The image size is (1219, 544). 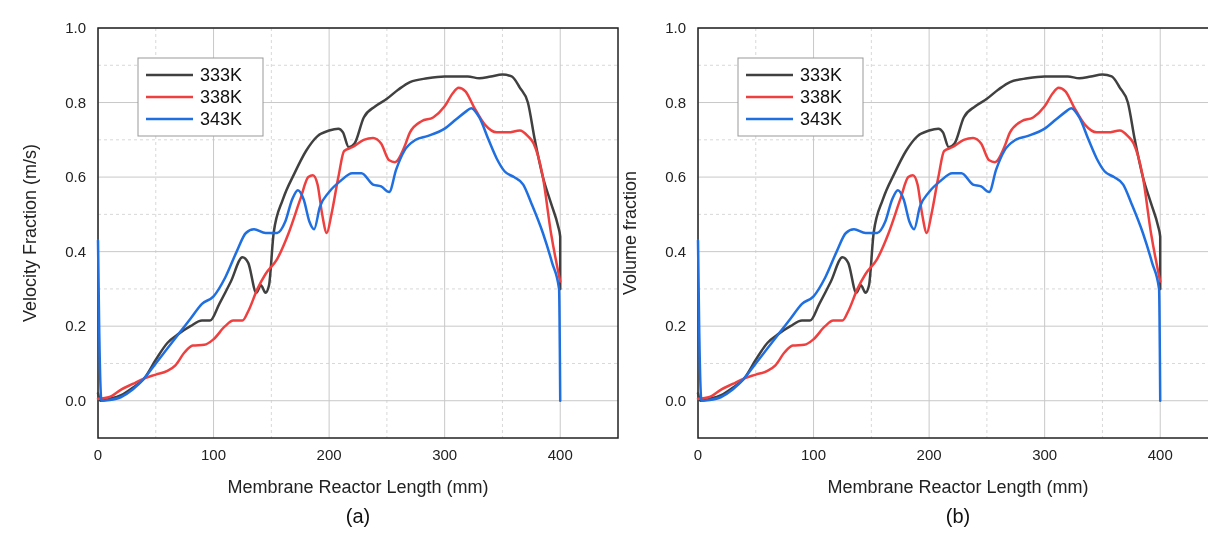 I want to click on text: (b), so click(x=958, y=516).